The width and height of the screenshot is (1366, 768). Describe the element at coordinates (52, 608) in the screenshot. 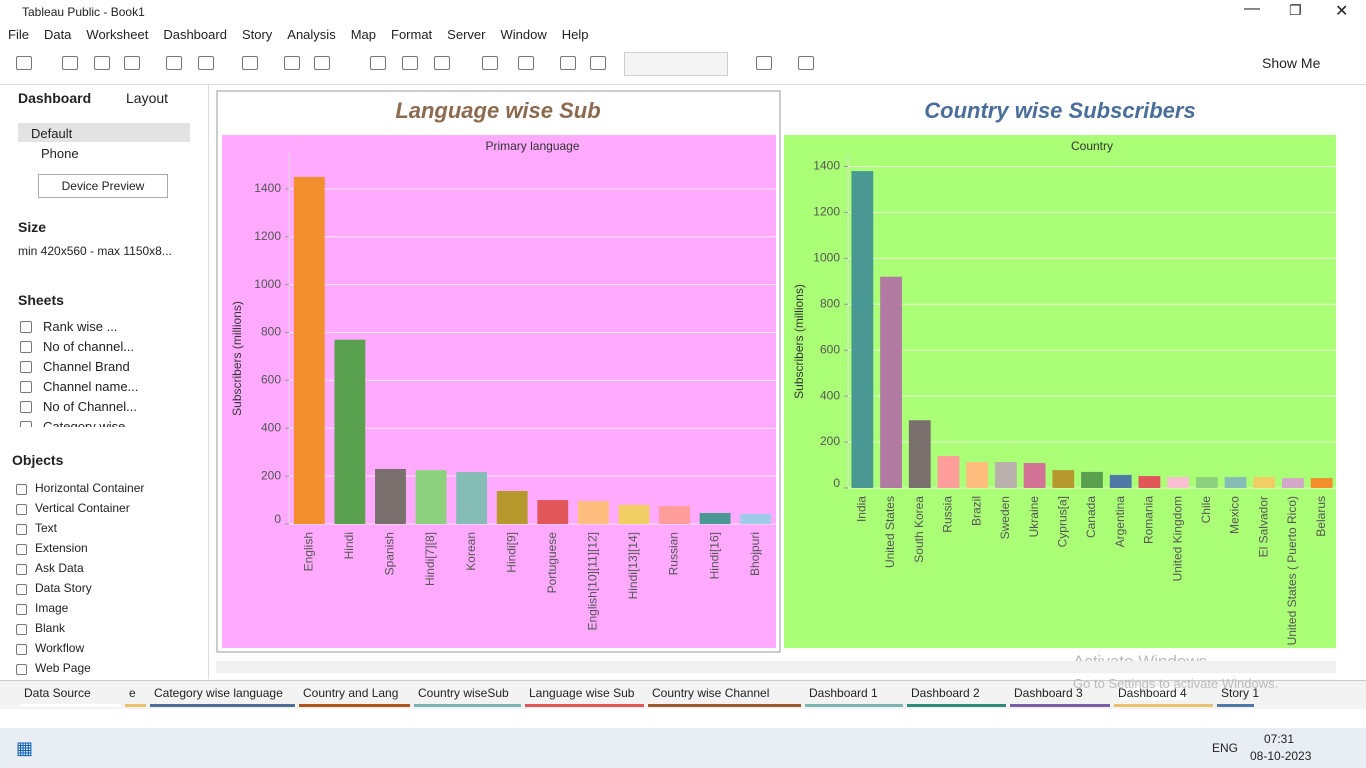

I see `object-item: Image` at that location.